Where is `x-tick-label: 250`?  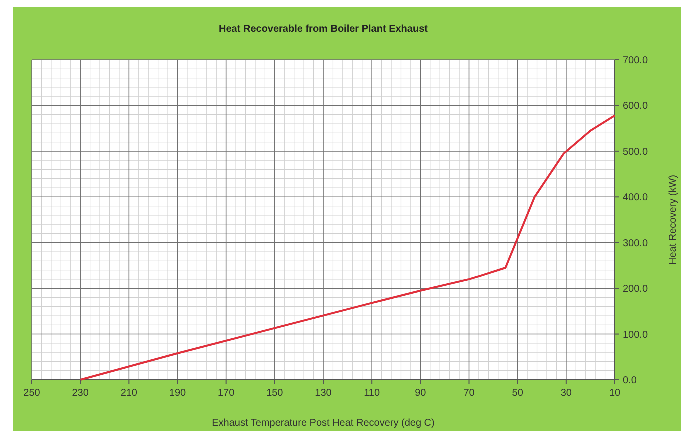
x-tick-label: 250 is located at coordinates (32, 393).